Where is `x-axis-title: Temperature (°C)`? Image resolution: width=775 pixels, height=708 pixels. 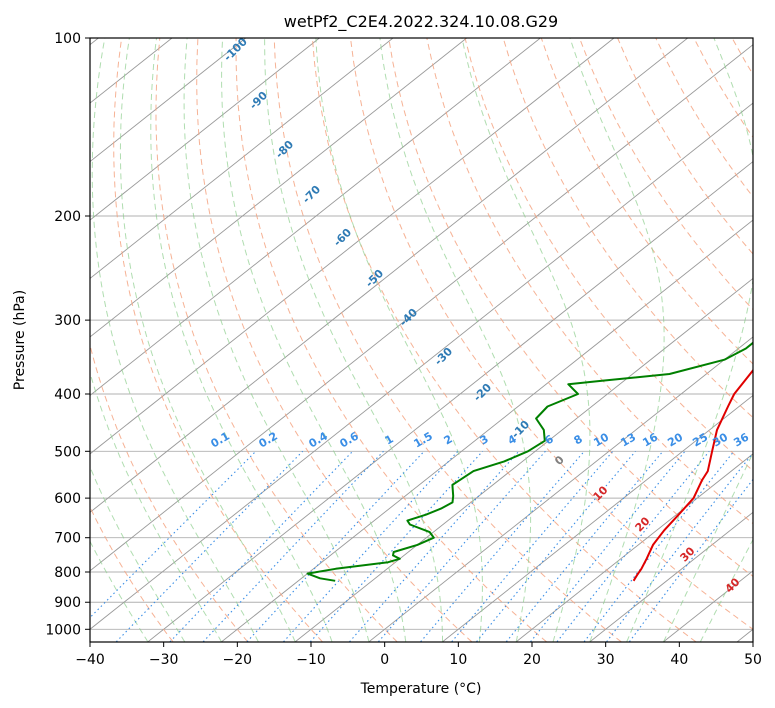 x-axis-title: Temperature (°C) is located at coordinates (421, 689).